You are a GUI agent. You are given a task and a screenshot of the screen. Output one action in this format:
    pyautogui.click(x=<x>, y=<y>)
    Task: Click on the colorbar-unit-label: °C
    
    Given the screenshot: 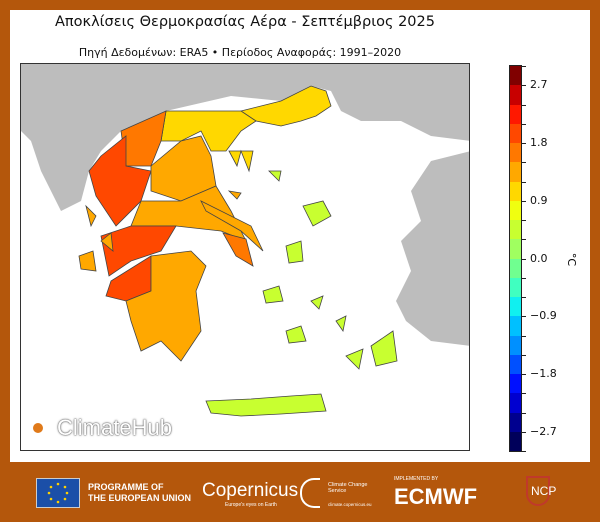 What is the action you would take?
    pyautogui.click(x=572, y=259)
    